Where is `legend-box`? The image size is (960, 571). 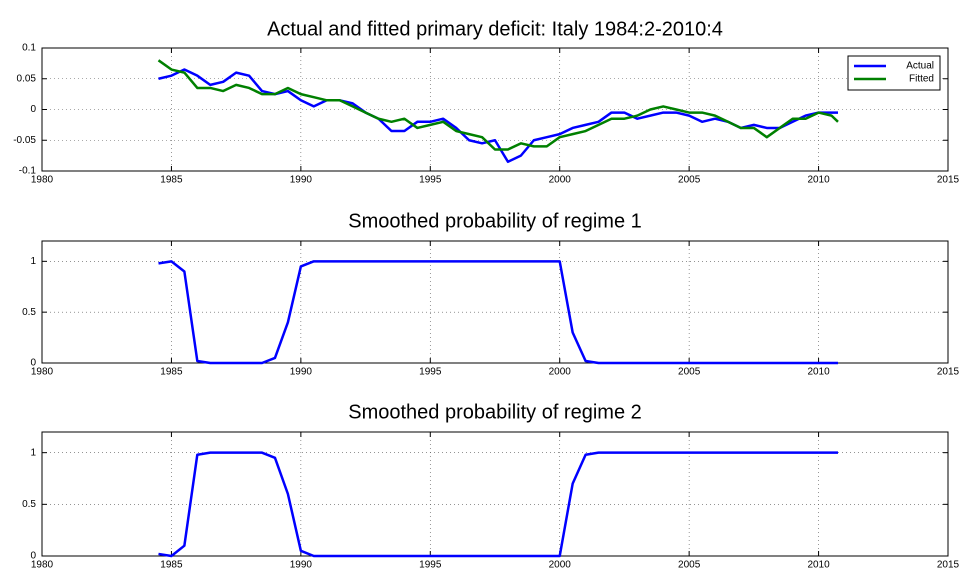 legend-box is located at coordinates (894, 73).